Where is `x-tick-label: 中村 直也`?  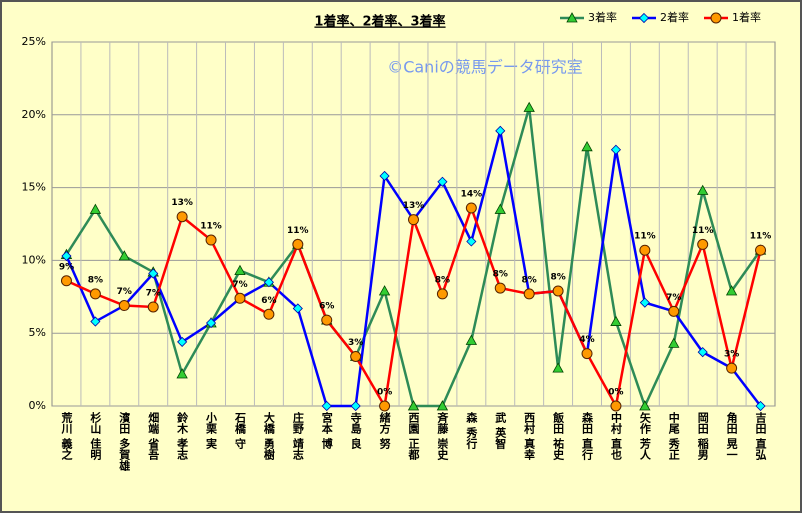
x-tick-label: 中村 直也 is located at coordinates (615, 435).